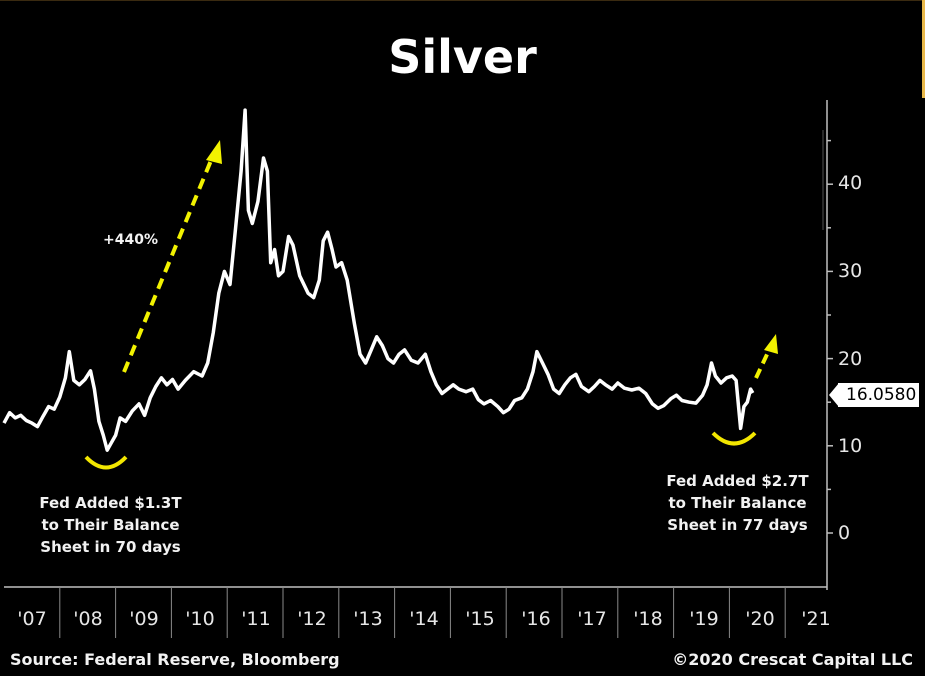 The height and width of the screenshot is (676, 925). Describe the element at coordinates (462, 57) in the screenshot. I see `chart-title: Silver` at that location.